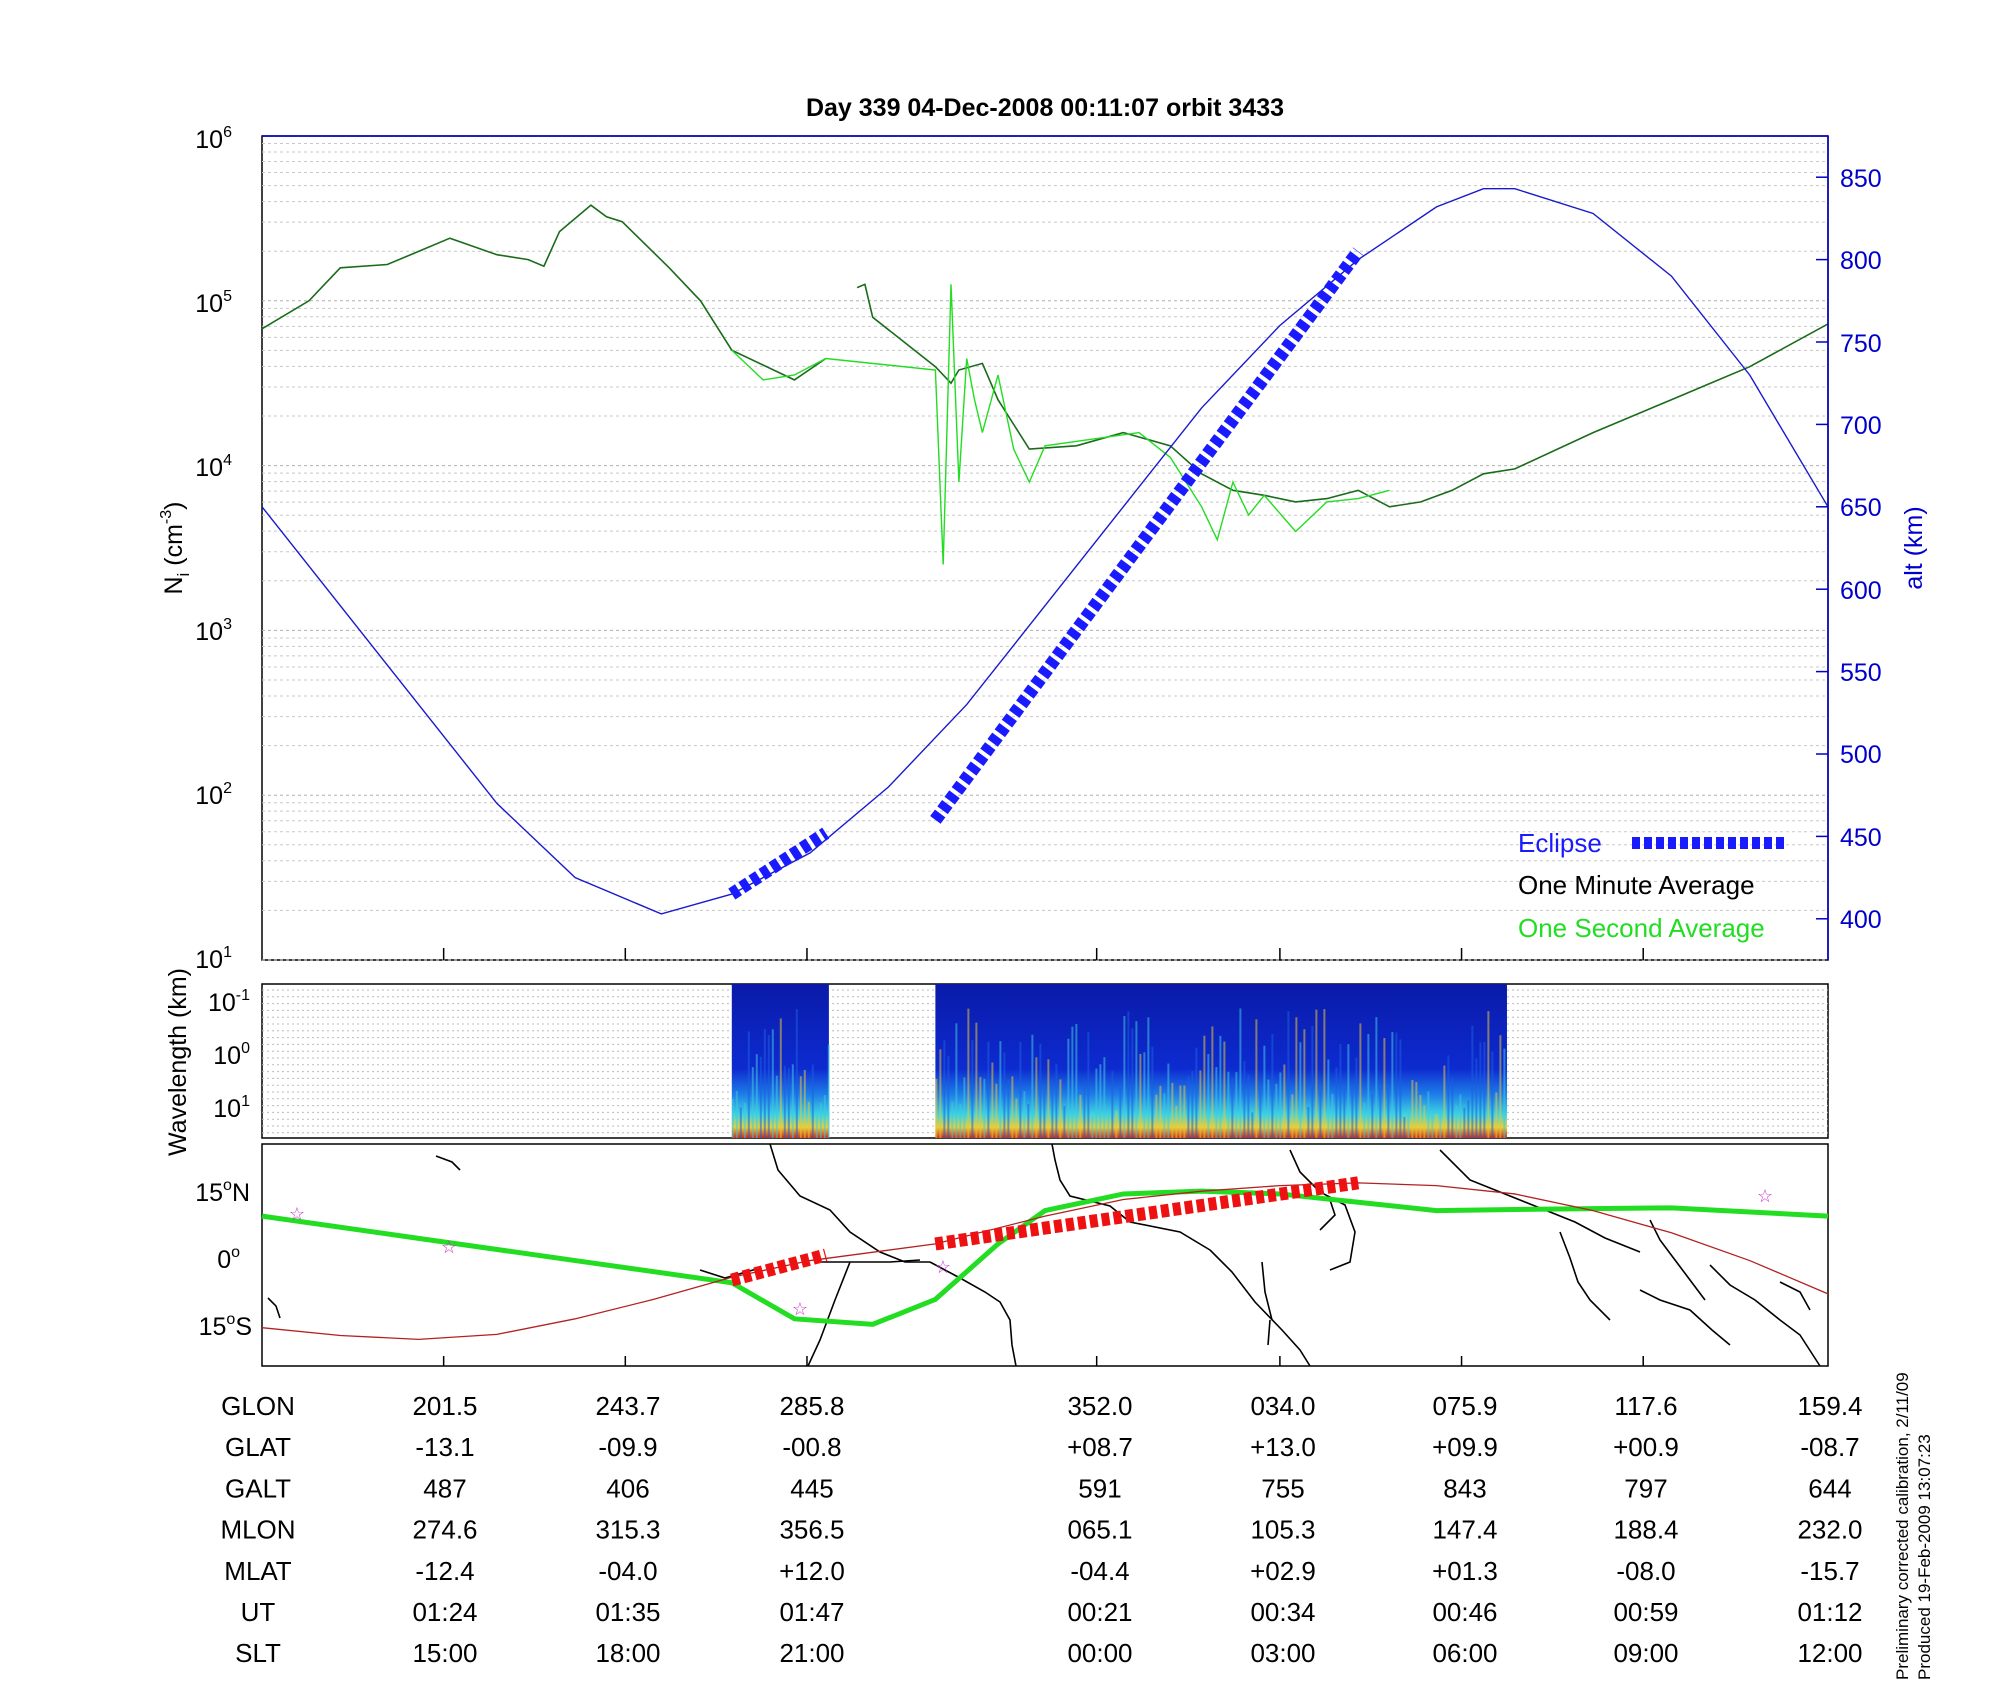  I want to click on ytick-right-label: 600, so click(1861, 591).